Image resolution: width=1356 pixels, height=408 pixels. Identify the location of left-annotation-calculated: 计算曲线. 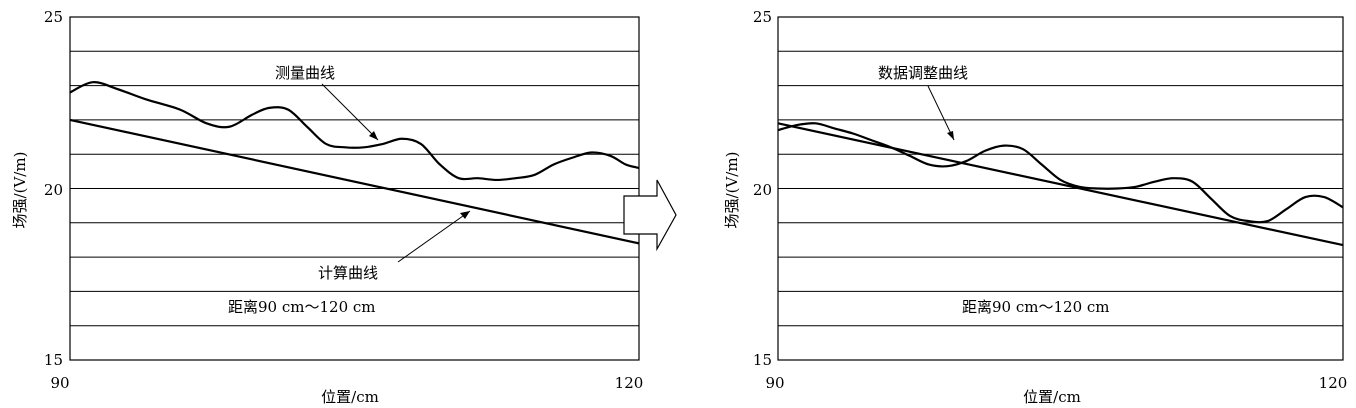
(348, 273).